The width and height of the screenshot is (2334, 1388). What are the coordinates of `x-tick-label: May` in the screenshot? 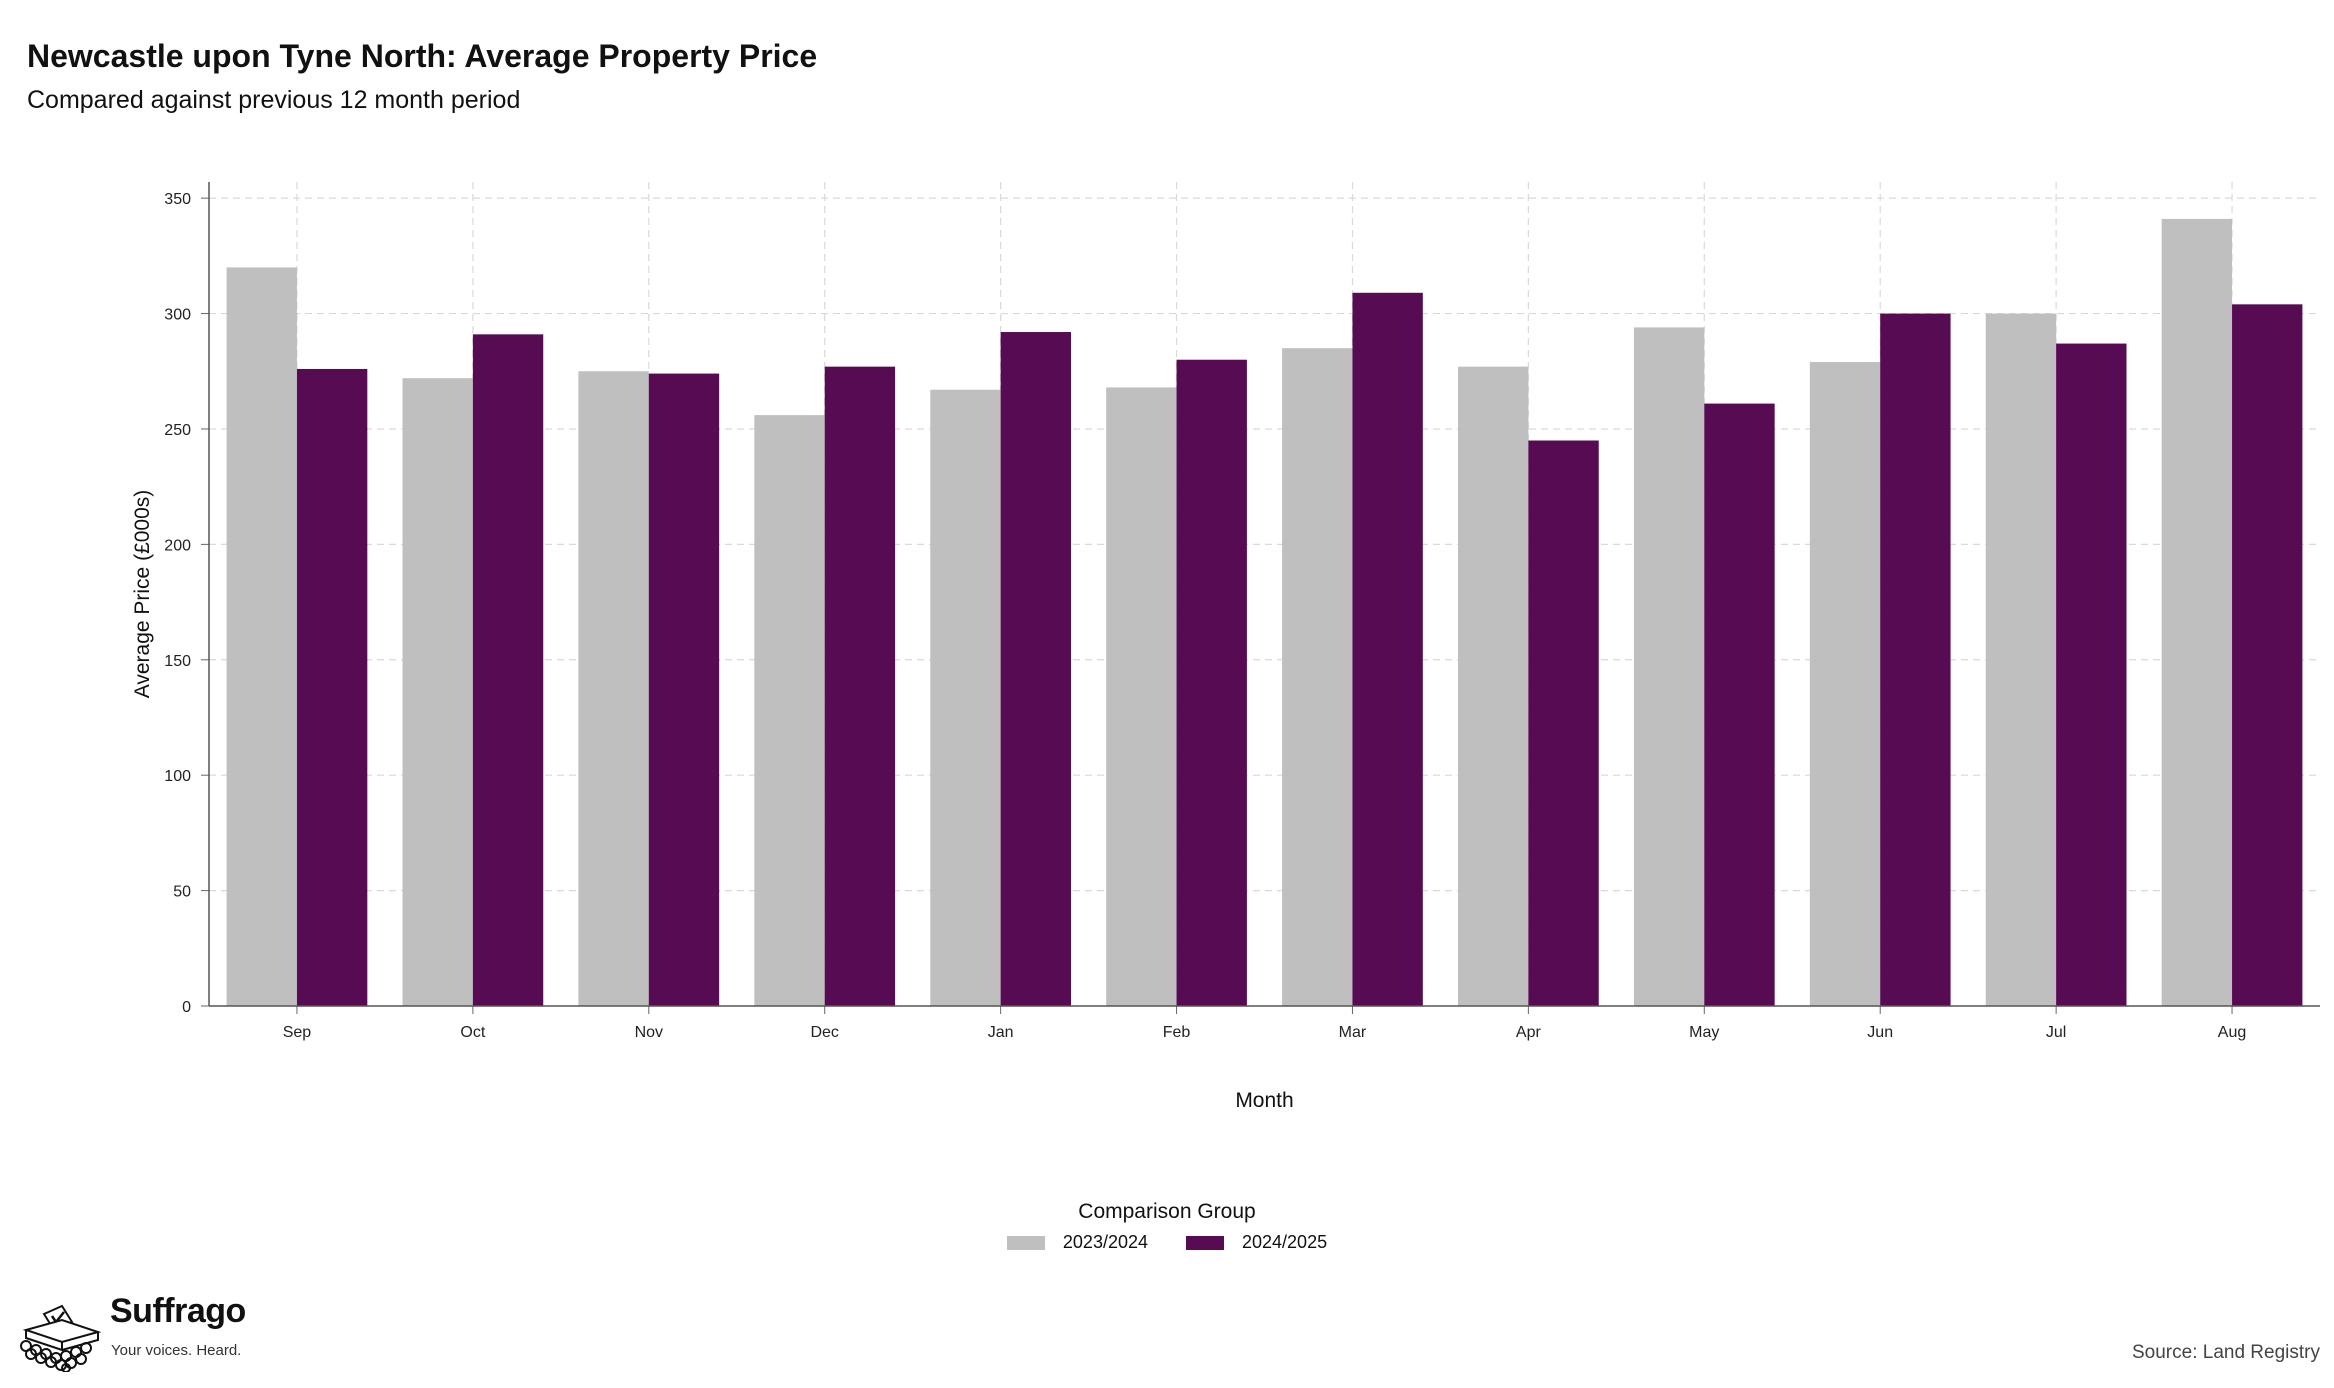 It's located at (1704, 1032).